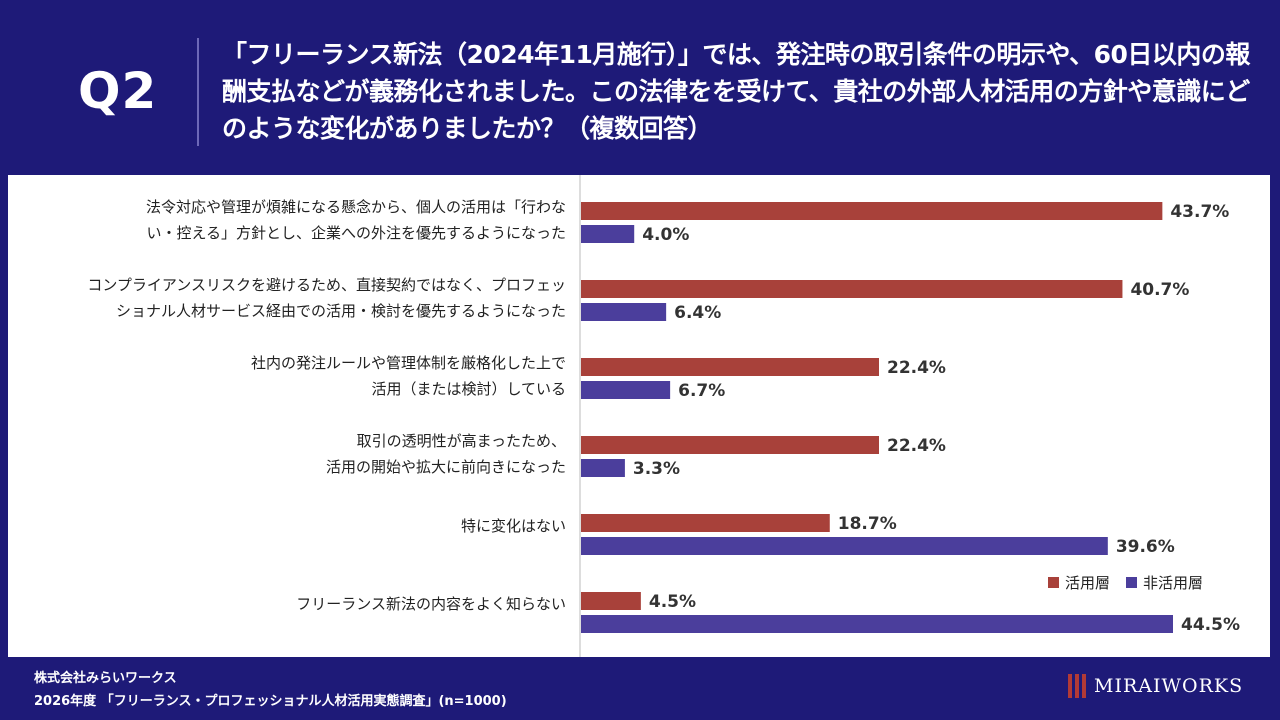  Describe the element at coordinates (356, 207) in the screenshot. I see `category-label: 法令対応や管理が煩雑になる懸念から、個人の活用は「行わな` at that location.